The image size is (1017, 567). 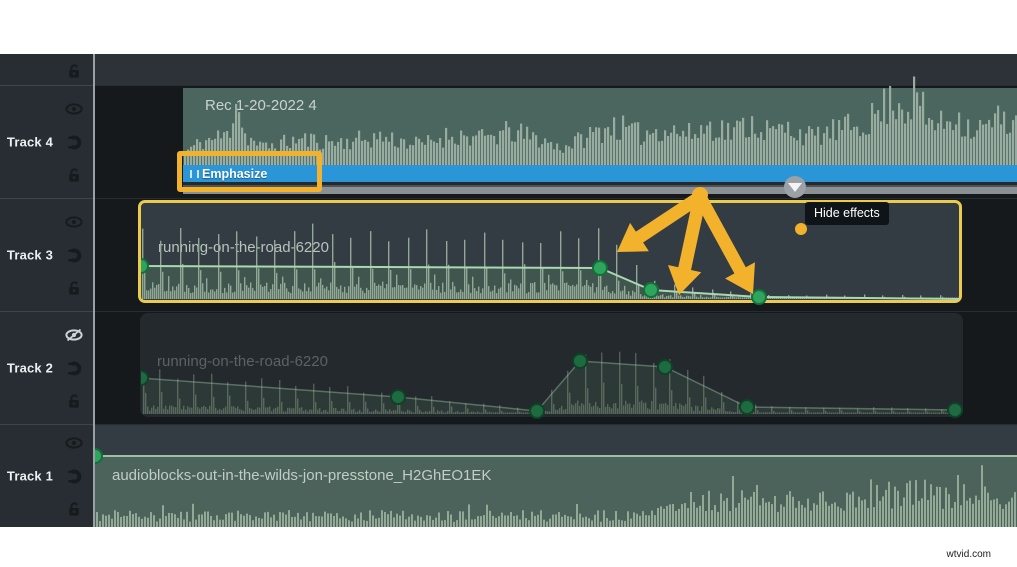 I want to click on emphasize-effect-bar: Emphasize, so click(x=600, y=173).